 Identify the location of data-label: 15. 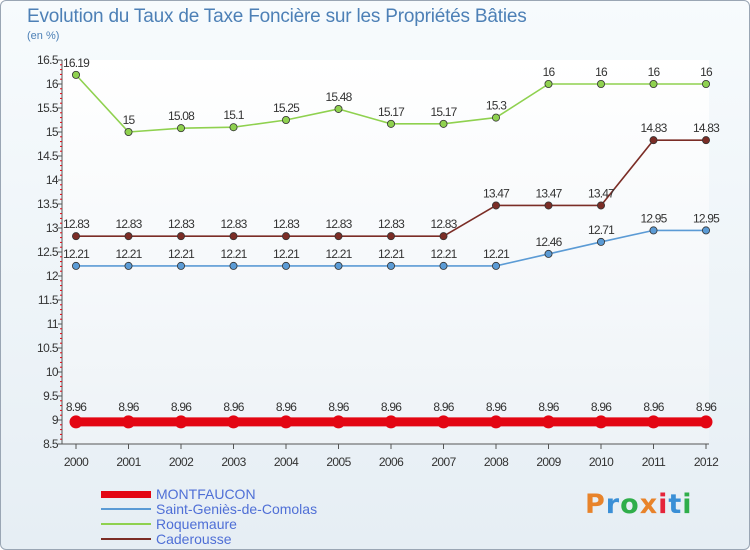
(129, 120).